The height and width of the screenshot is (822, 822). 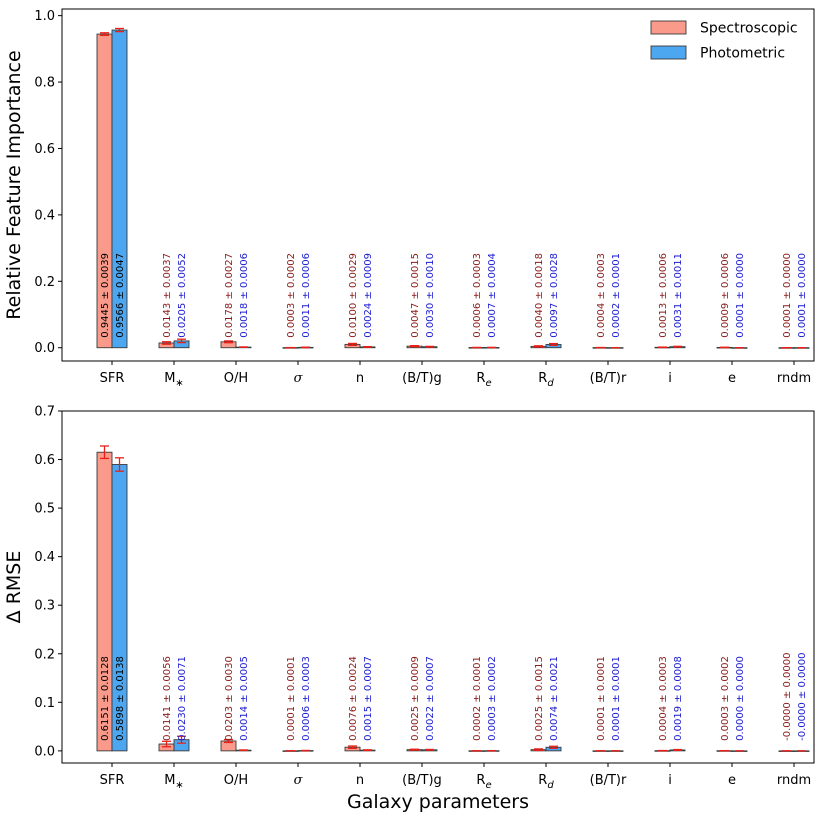 I want to click on bottom-errorbar-photometric-n, so click(x=367, y=750).